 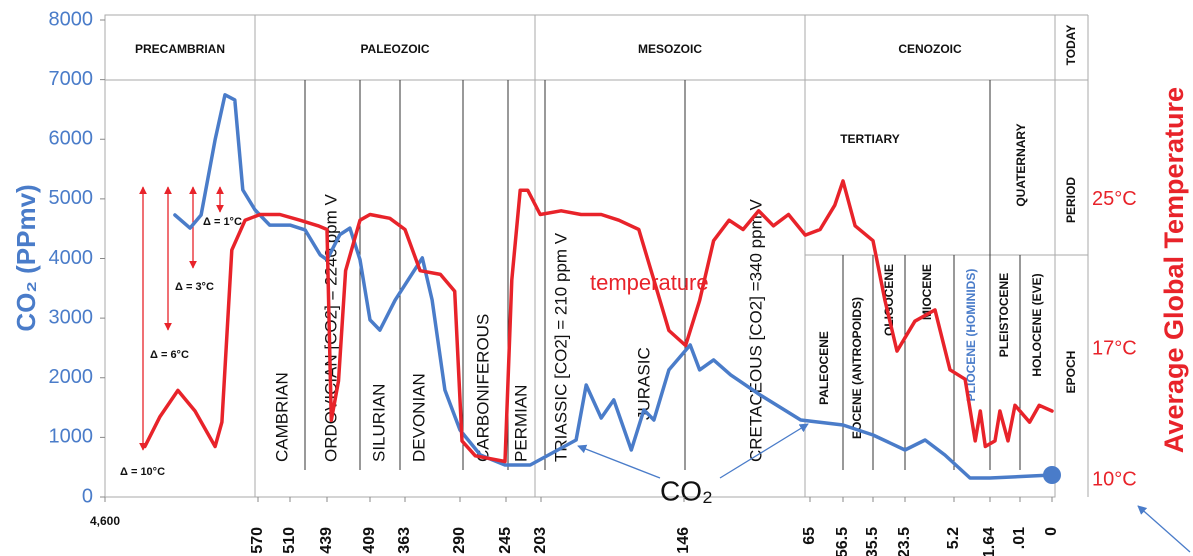 What do you see at coordinates (1114, 479) in the screenshot?
I see `y2-tick-label: 10°C` at bounding box center [1114, 479].